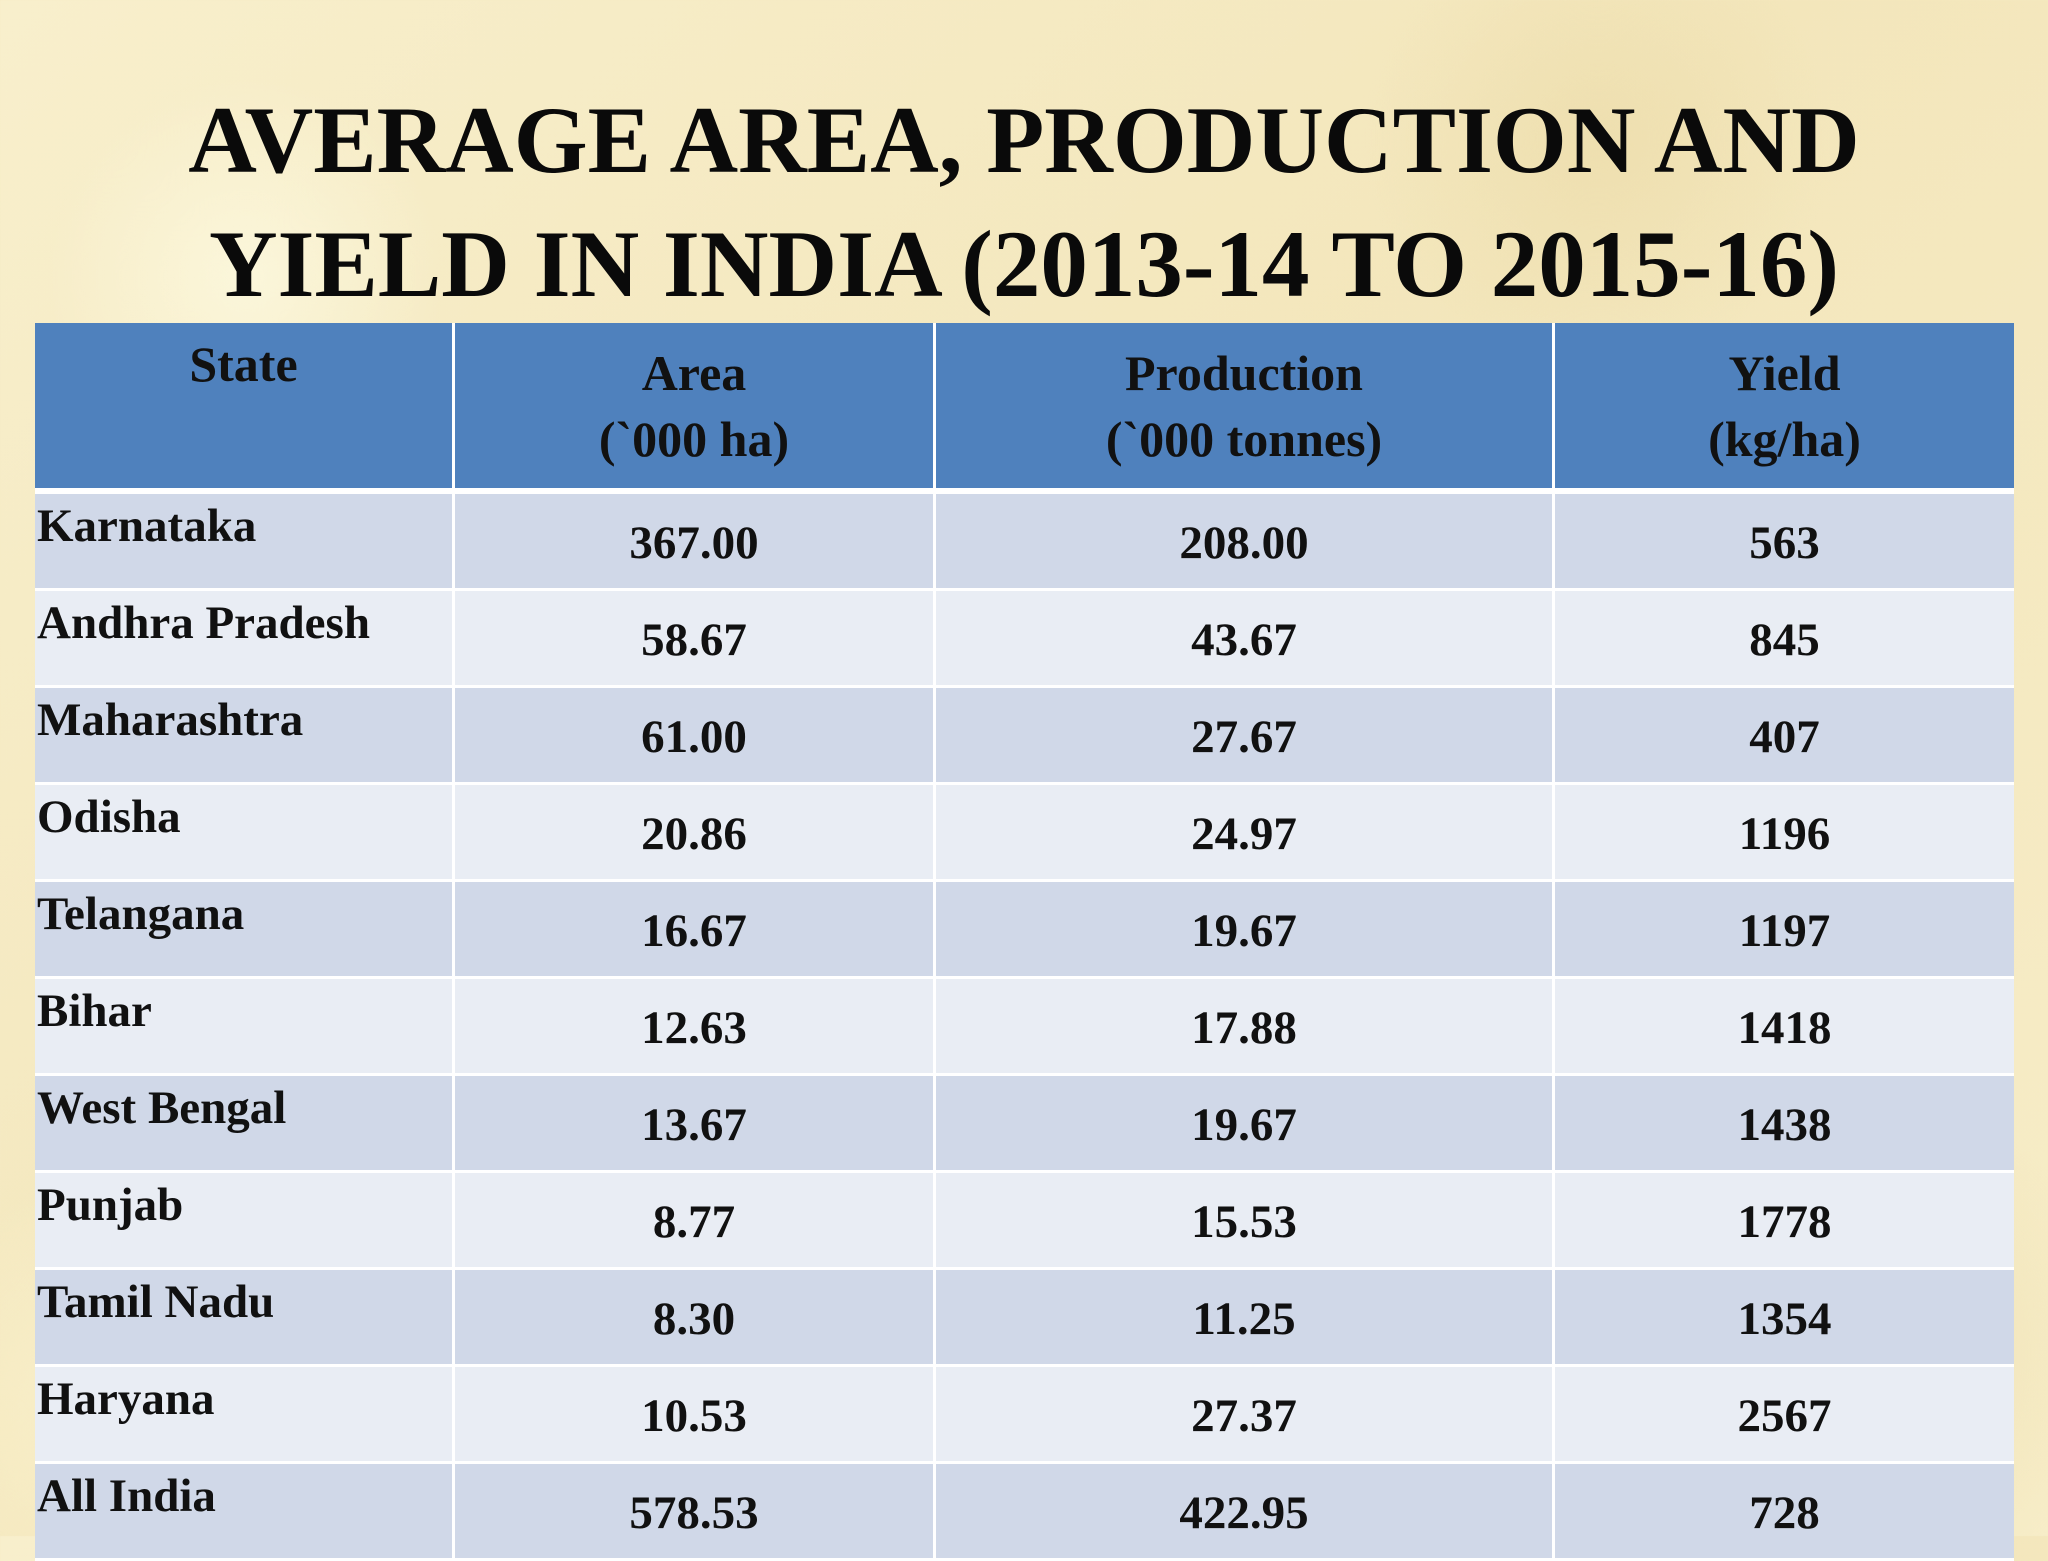  What do you see at coordinates (1784, 438) in the screenshot?
I see `column-header-yield-unit: (kg/ha)` at bounding box center [1784, 438].